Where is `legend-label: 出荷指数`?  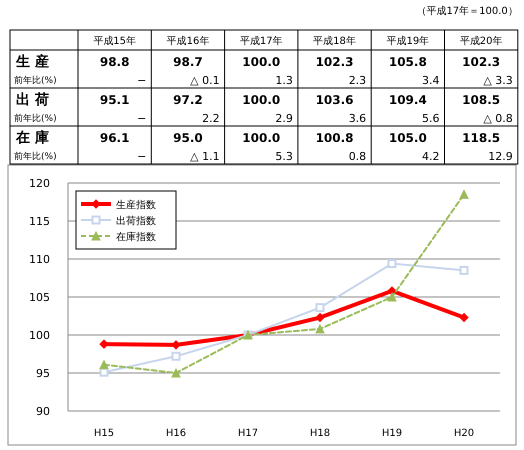
legend-label: 出荷指数 is located at coordinates (136, 221).